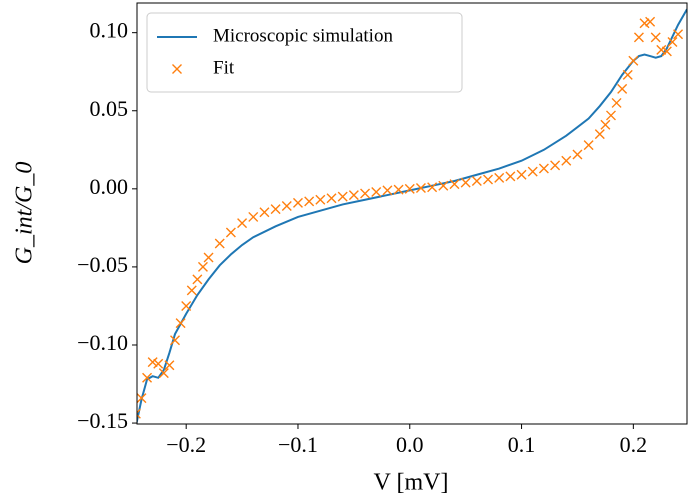 This screenshot has width=688, height=504. Describe the element at coordinates (109, 108) in the screenshot. I see `y-tick-label: 0.05` at that location.